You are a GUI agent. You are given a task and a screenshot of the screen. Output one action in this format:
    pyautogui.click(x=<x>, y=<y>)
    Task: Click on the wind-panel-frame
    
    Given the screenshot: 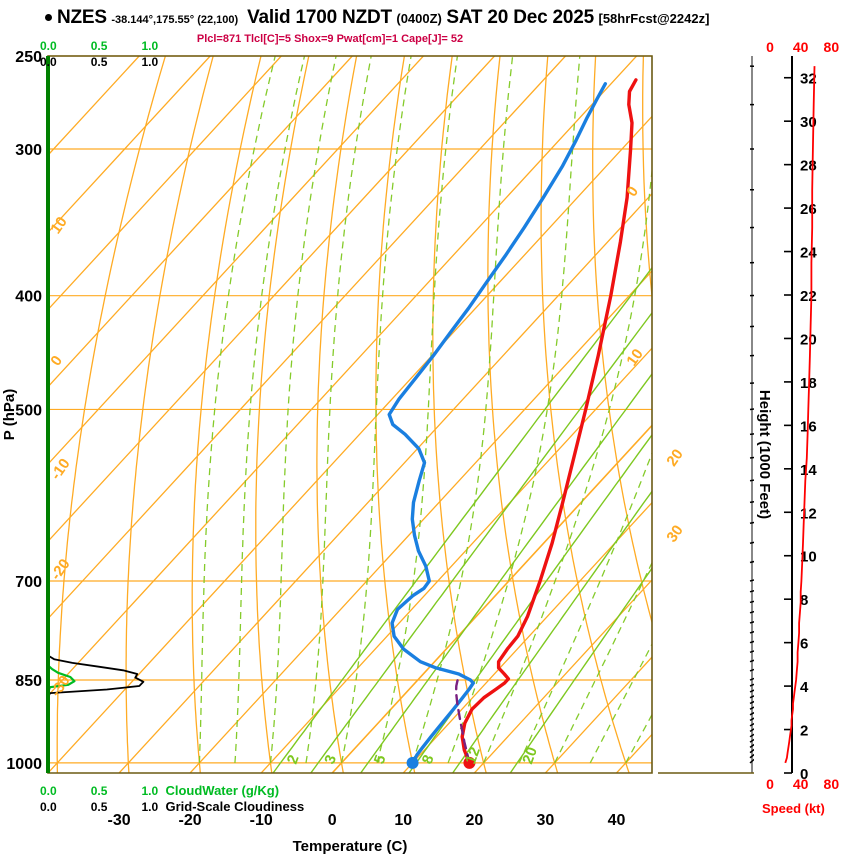 What is the action you would take?
    pyautogui.click(x=706, y=415)
    